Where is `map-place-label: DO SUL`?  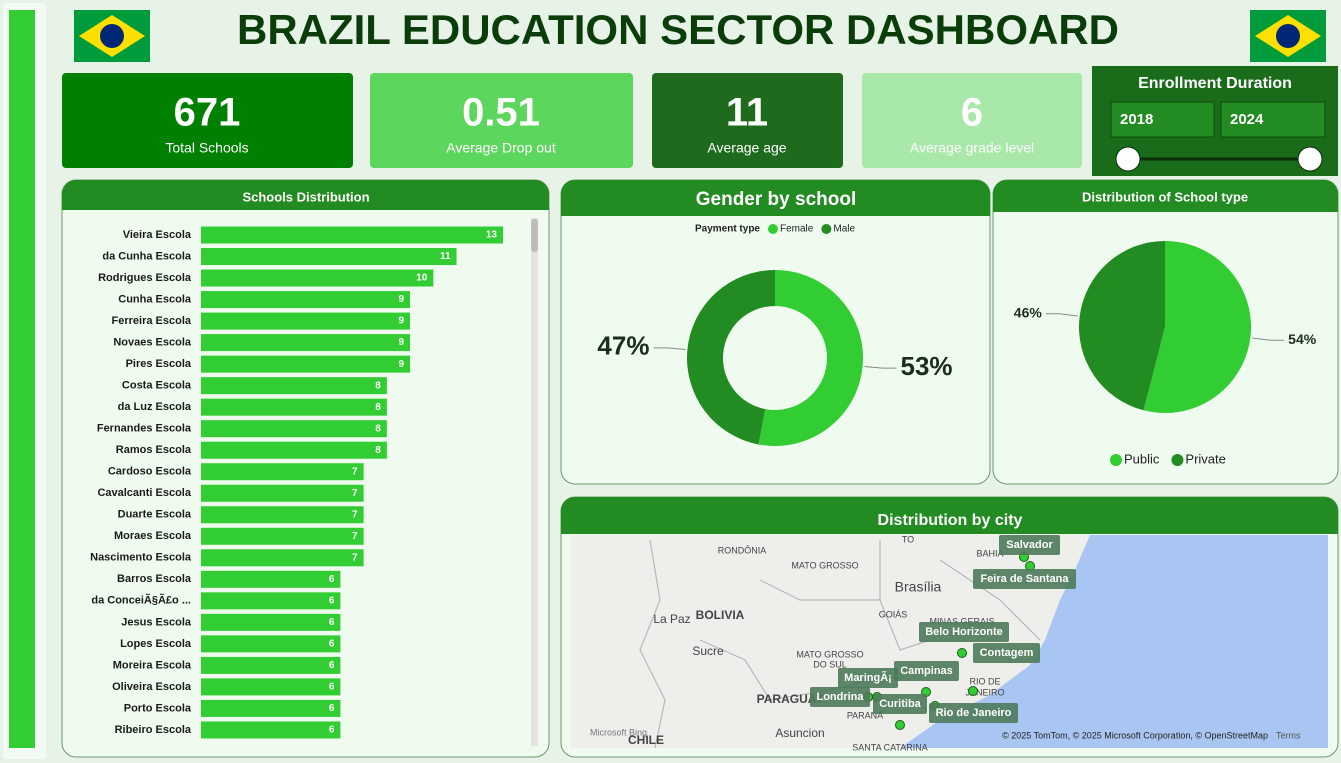 map-place-label: DO SUL is located at coordinates (830, 664).